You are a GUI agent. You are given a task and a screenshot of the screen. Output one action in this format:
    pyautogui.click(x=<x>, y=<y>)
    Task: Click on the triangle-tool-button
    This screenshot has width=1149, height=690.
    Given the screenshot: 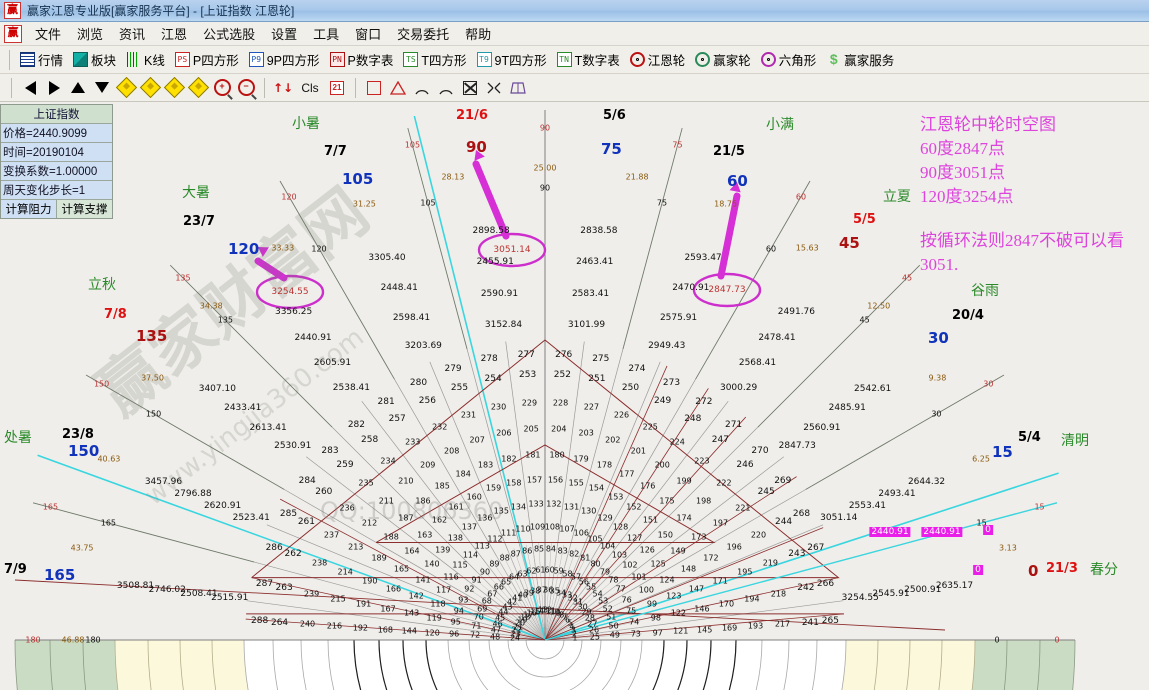 What is the action you would take?
    pyautogui.click(x=398, y=88)
    